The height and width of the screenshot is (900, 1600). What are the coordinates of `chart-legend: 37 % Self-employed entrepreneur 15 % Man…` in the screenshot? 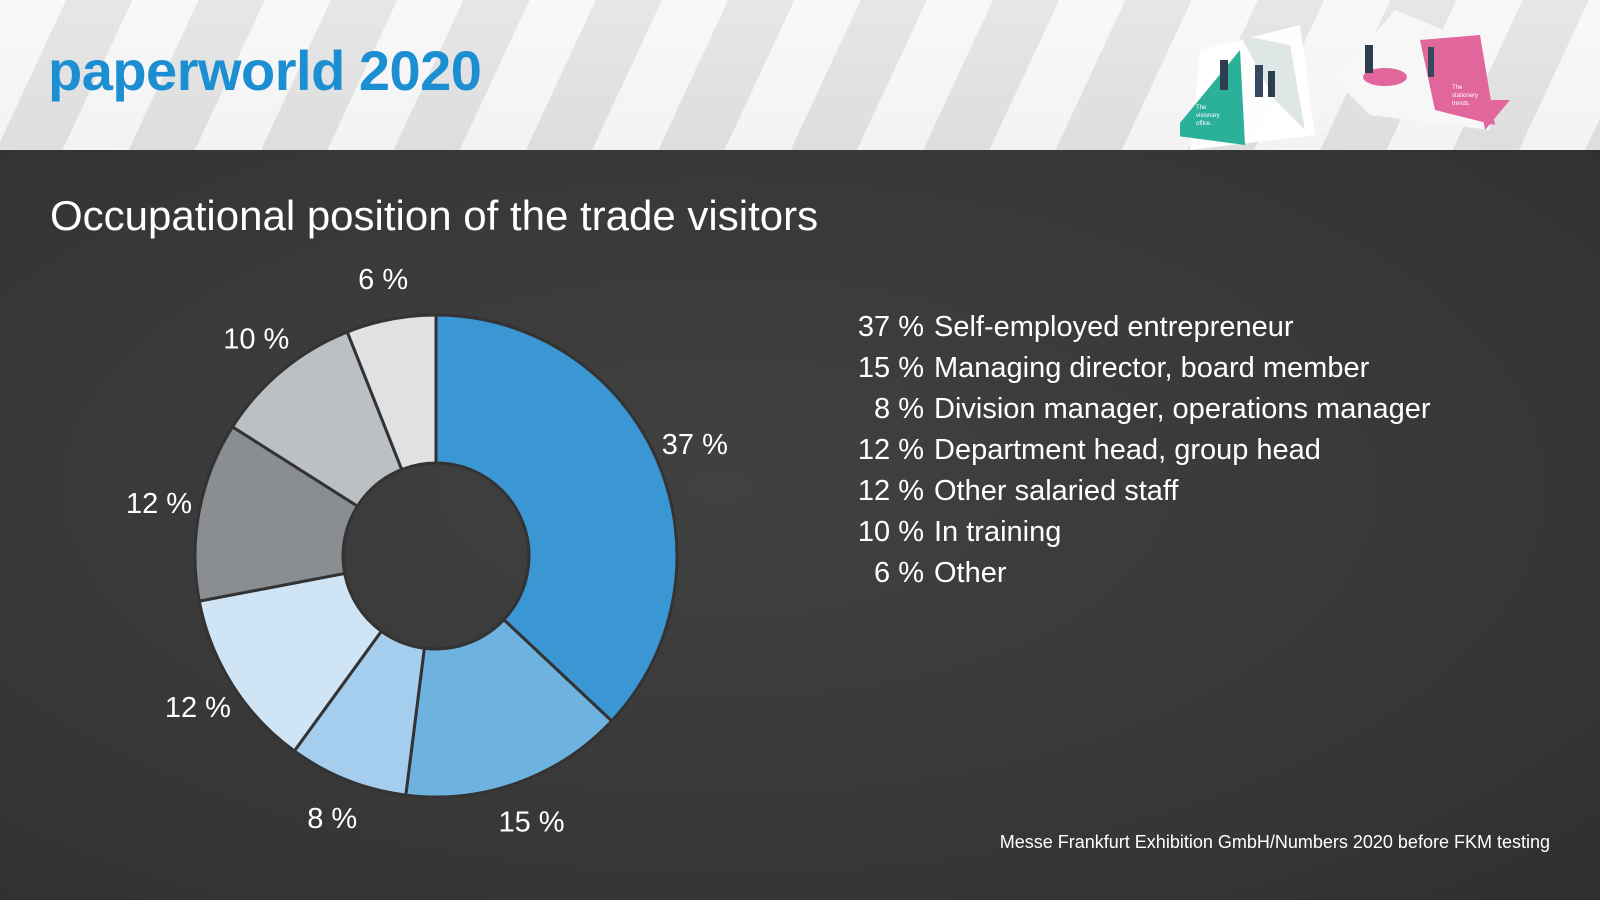 It's located at (1131, 450).